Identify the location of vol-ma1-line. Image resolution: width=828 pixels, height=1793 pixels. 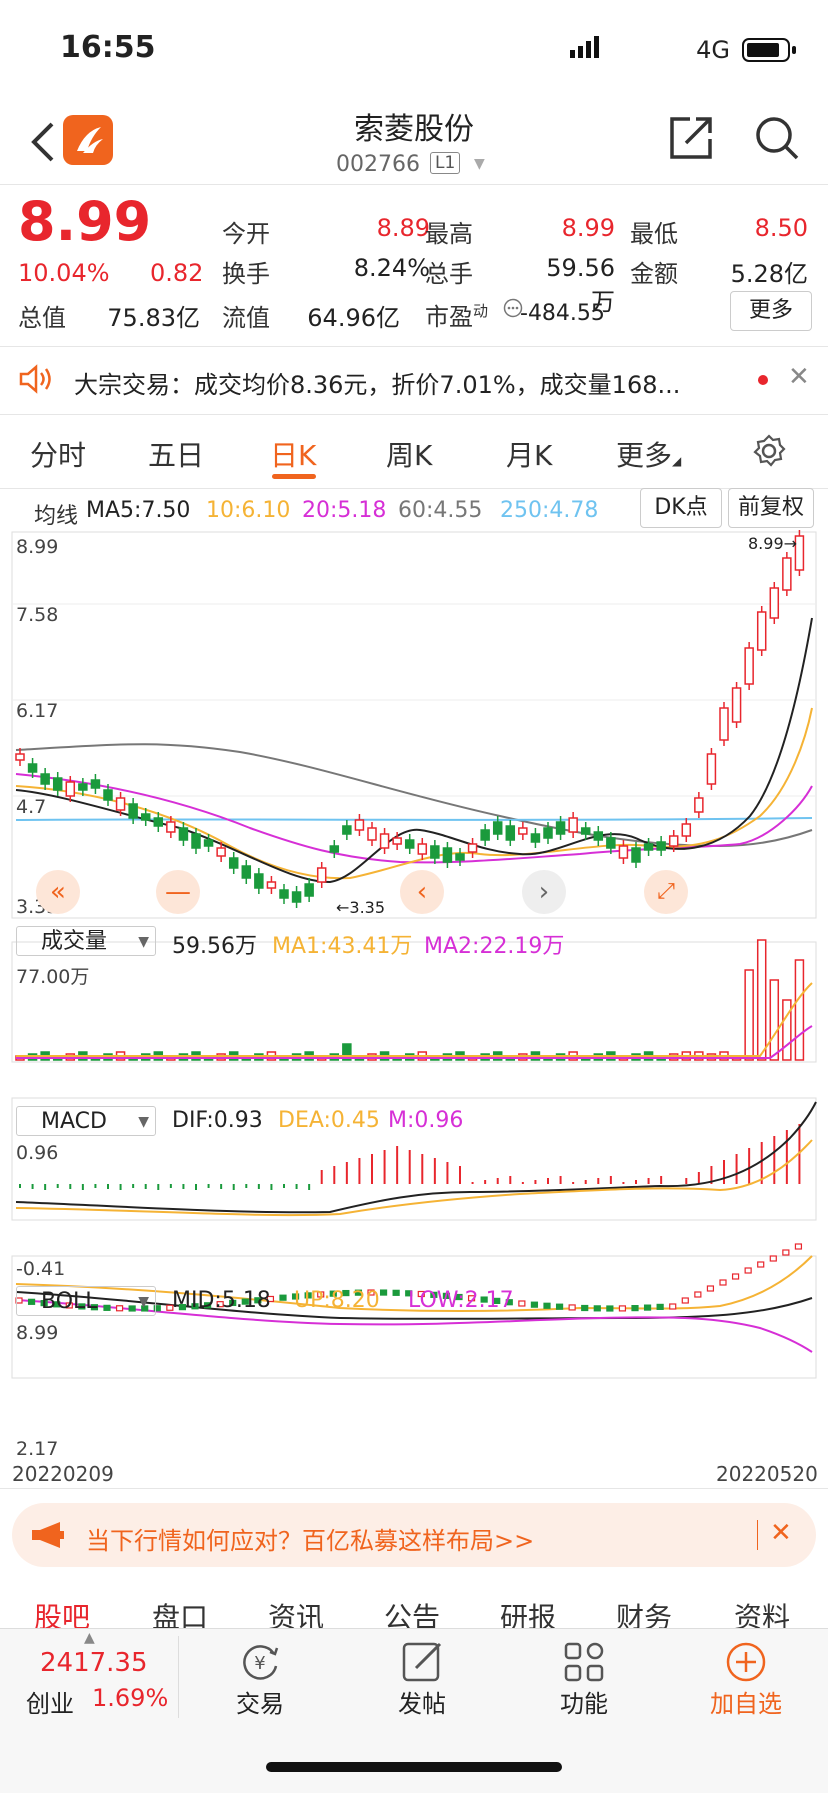
(414, 1019).